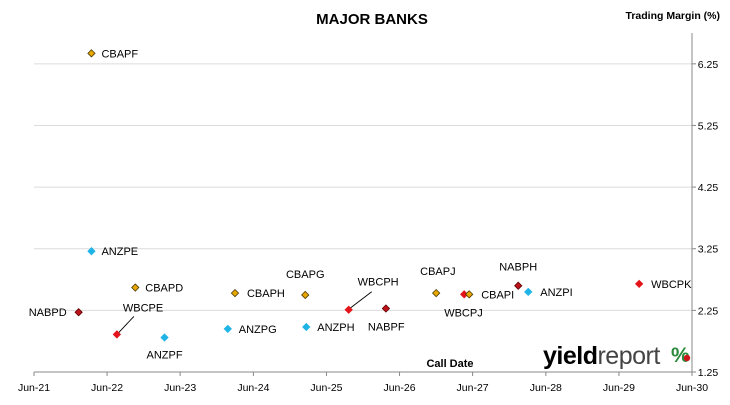  I want to click on x-tick-label: Jun-26, so click(399, 388).